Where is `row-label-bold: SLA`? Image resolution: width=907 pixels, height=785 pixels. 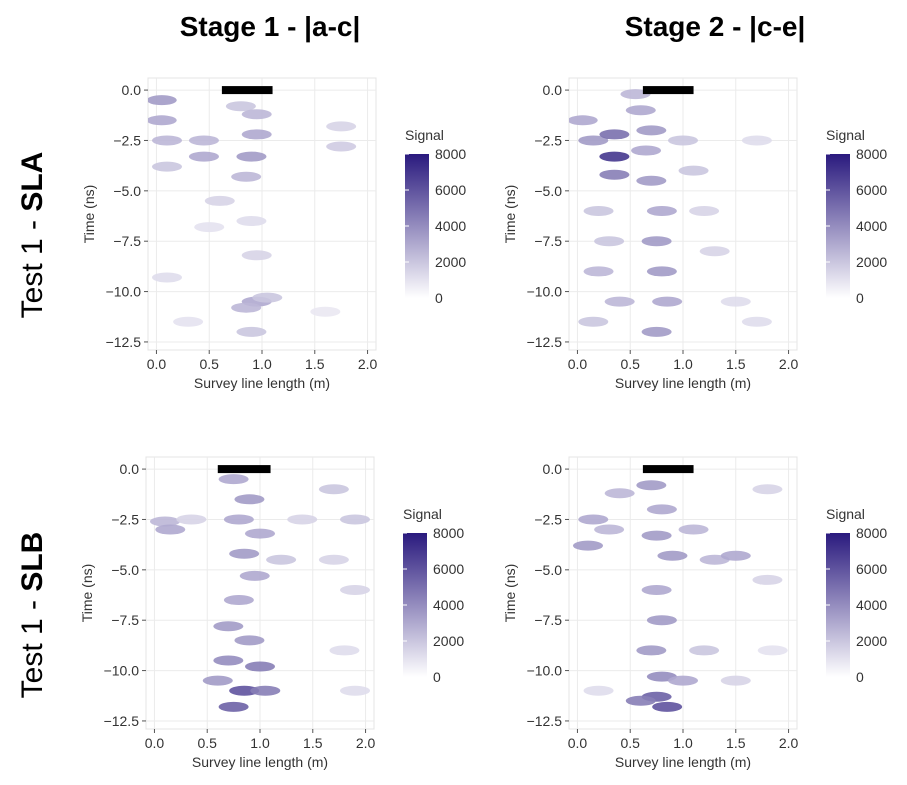 row-label-bold: SLA is located at coordinates (32, 182).